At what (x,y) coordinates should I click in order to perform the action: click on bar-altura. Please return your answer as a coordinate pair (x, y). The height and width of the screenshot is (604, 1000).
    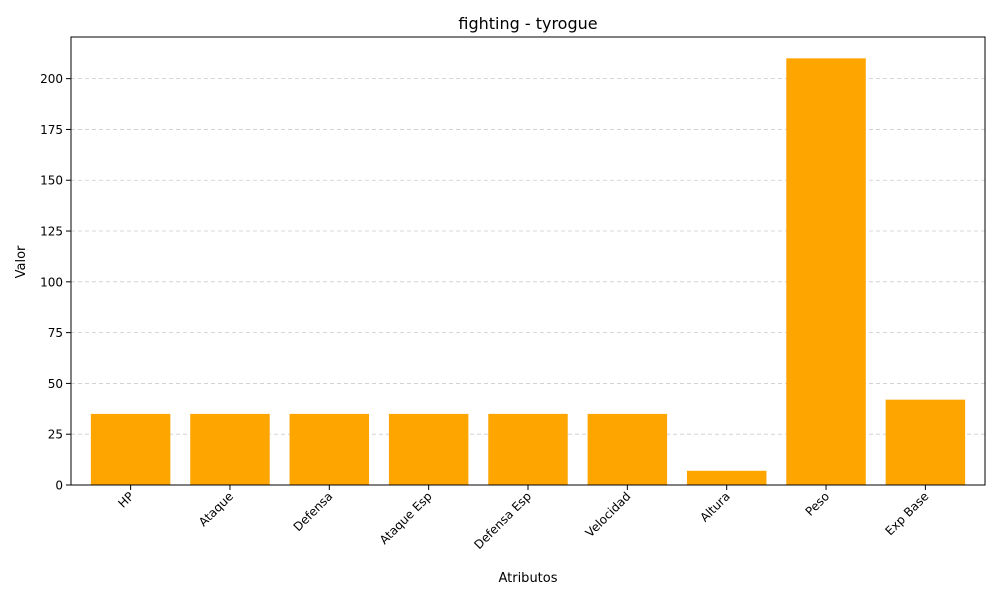
    Looking at the image, I should click on (726, 477).